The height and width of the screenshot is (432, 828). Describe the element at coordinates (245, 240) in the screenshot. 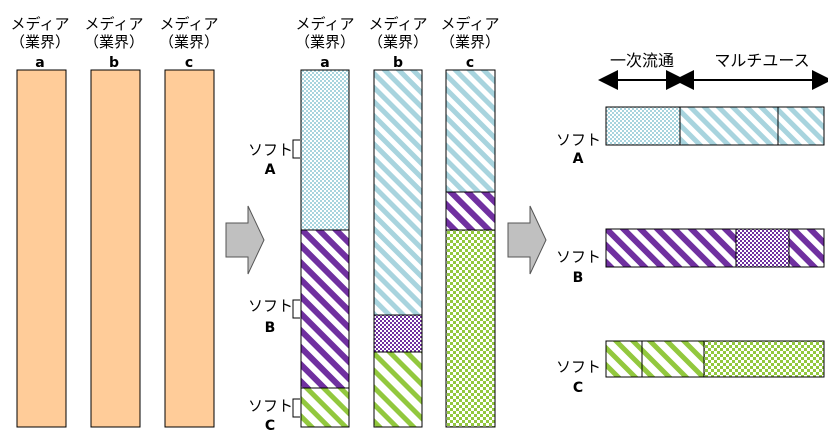

I see `transition-arrow-left` at that location.